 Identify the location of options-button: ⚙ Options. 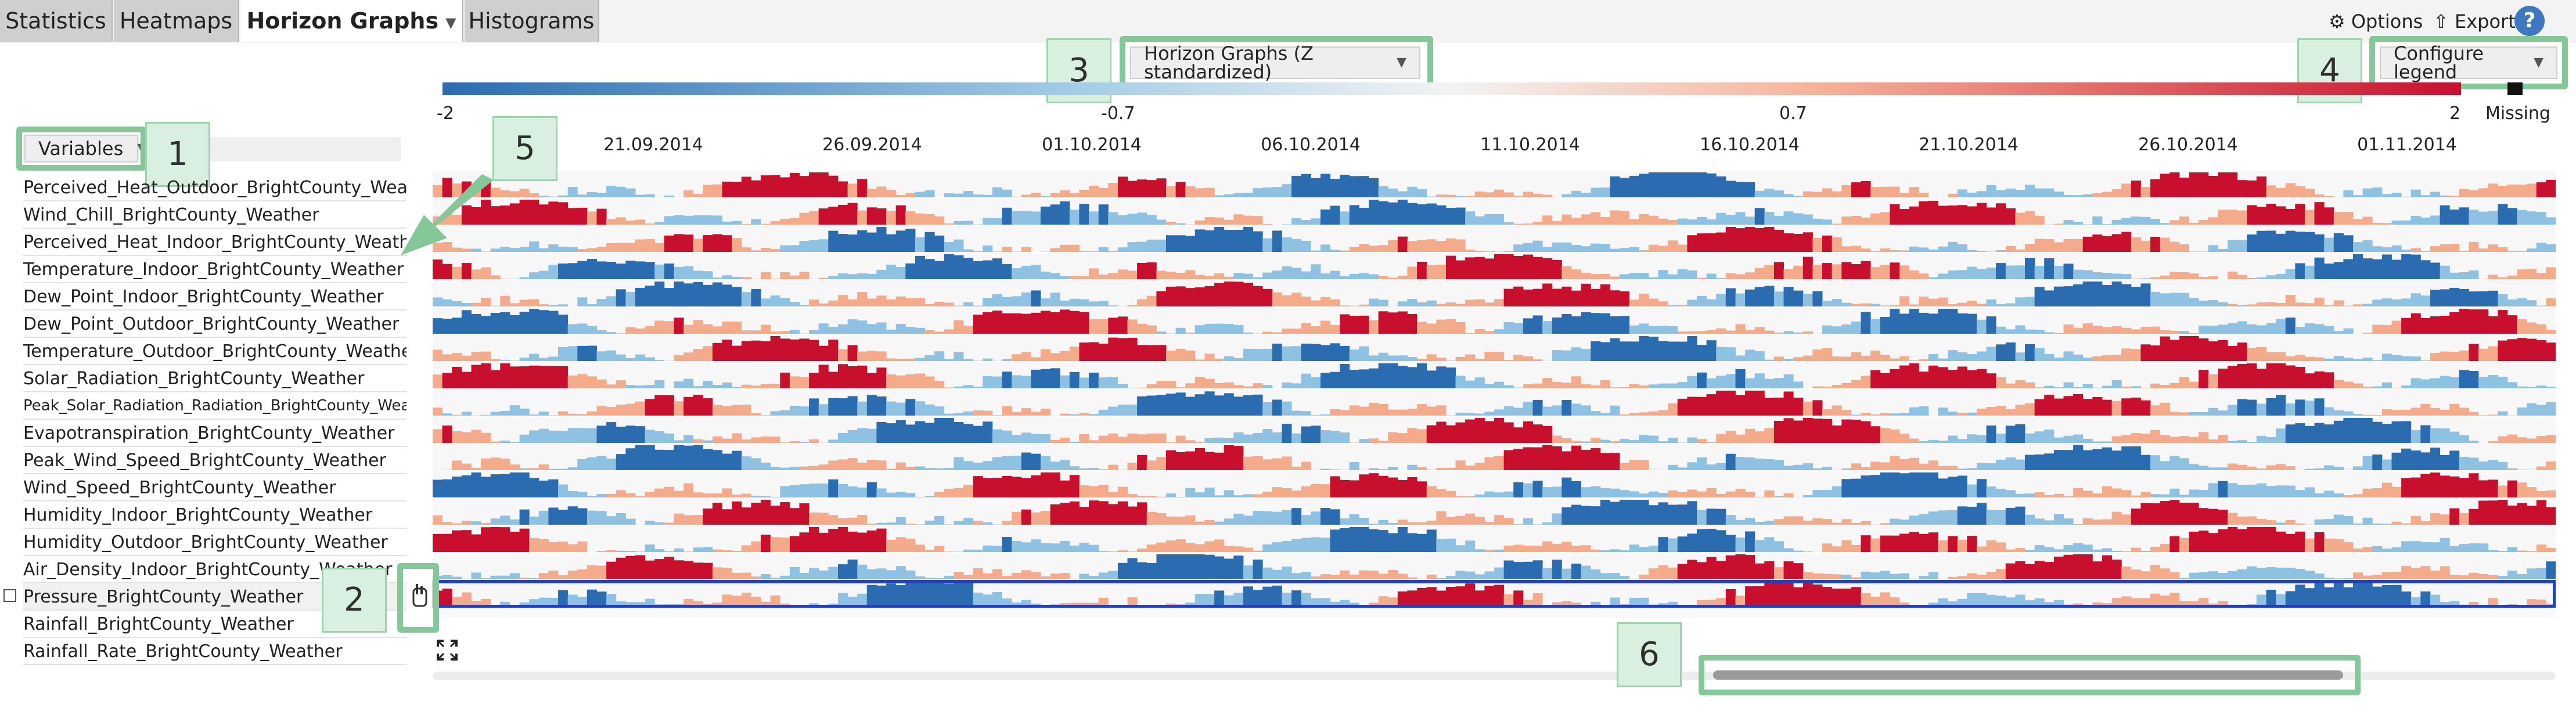
(2376, 21).